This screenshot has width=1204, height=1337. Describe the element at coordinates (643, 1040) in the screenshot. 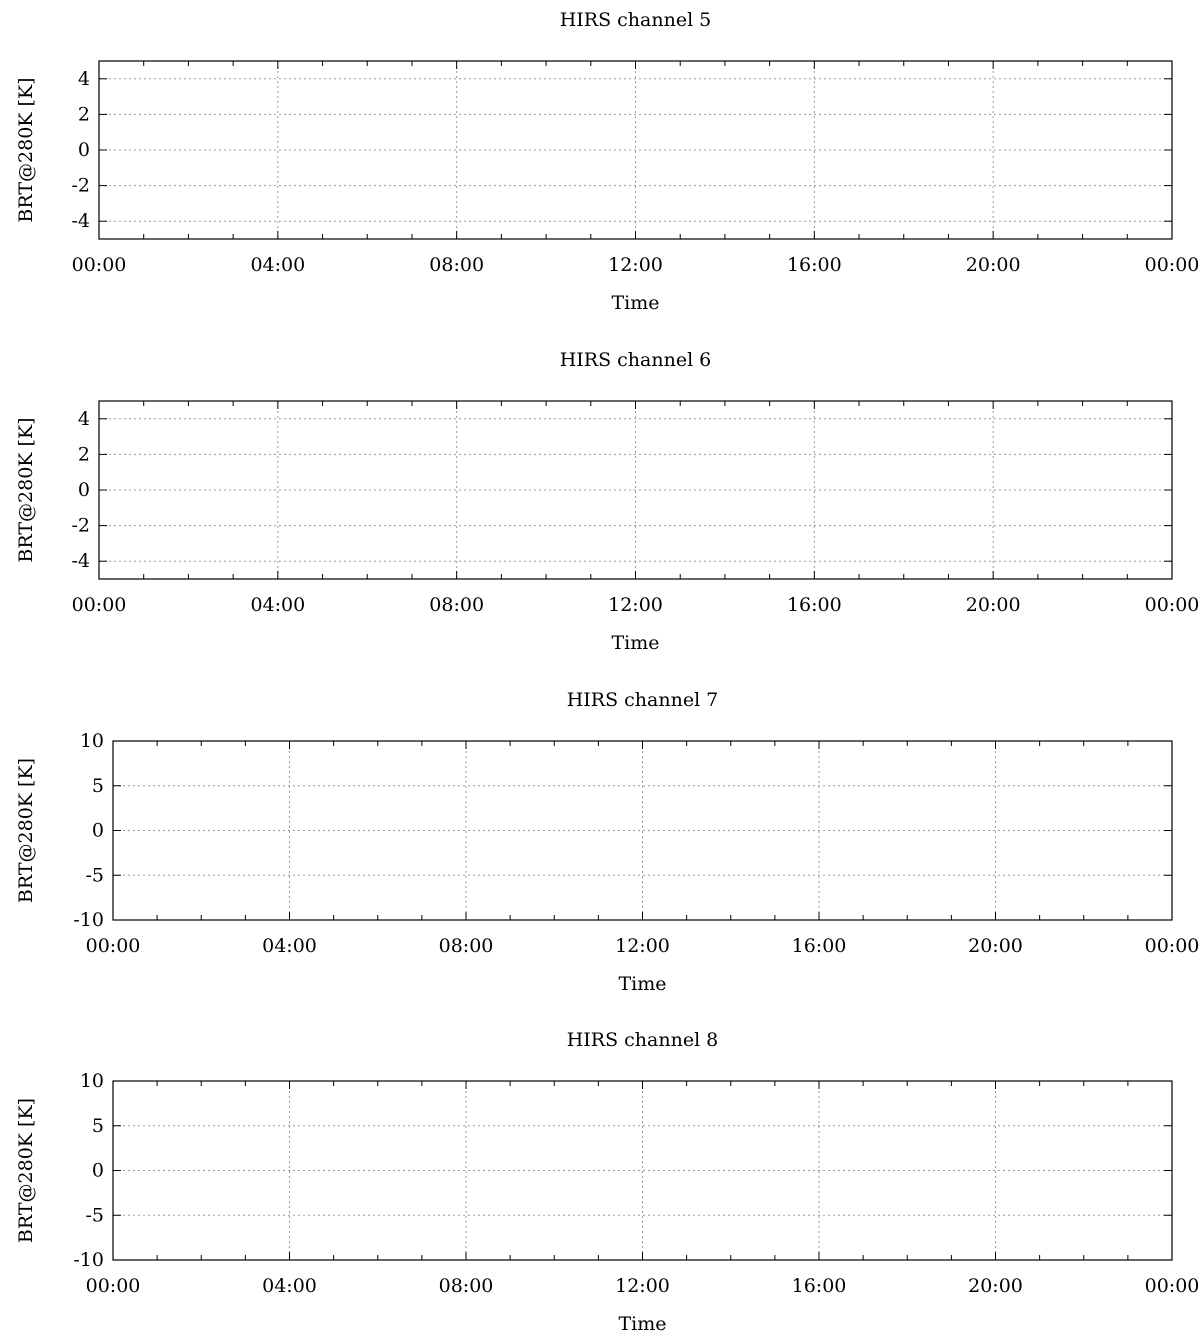

I see `chart-title: HIRS channel 8` at that location.